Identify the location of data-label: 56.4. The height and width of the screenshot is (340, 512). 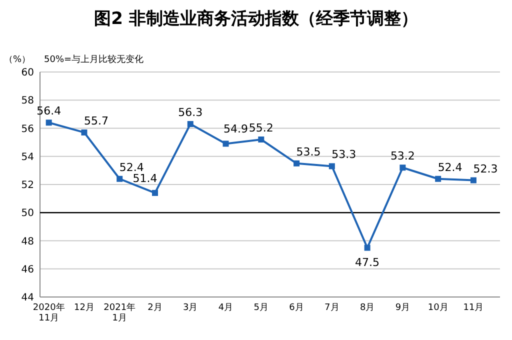
(49, 111).